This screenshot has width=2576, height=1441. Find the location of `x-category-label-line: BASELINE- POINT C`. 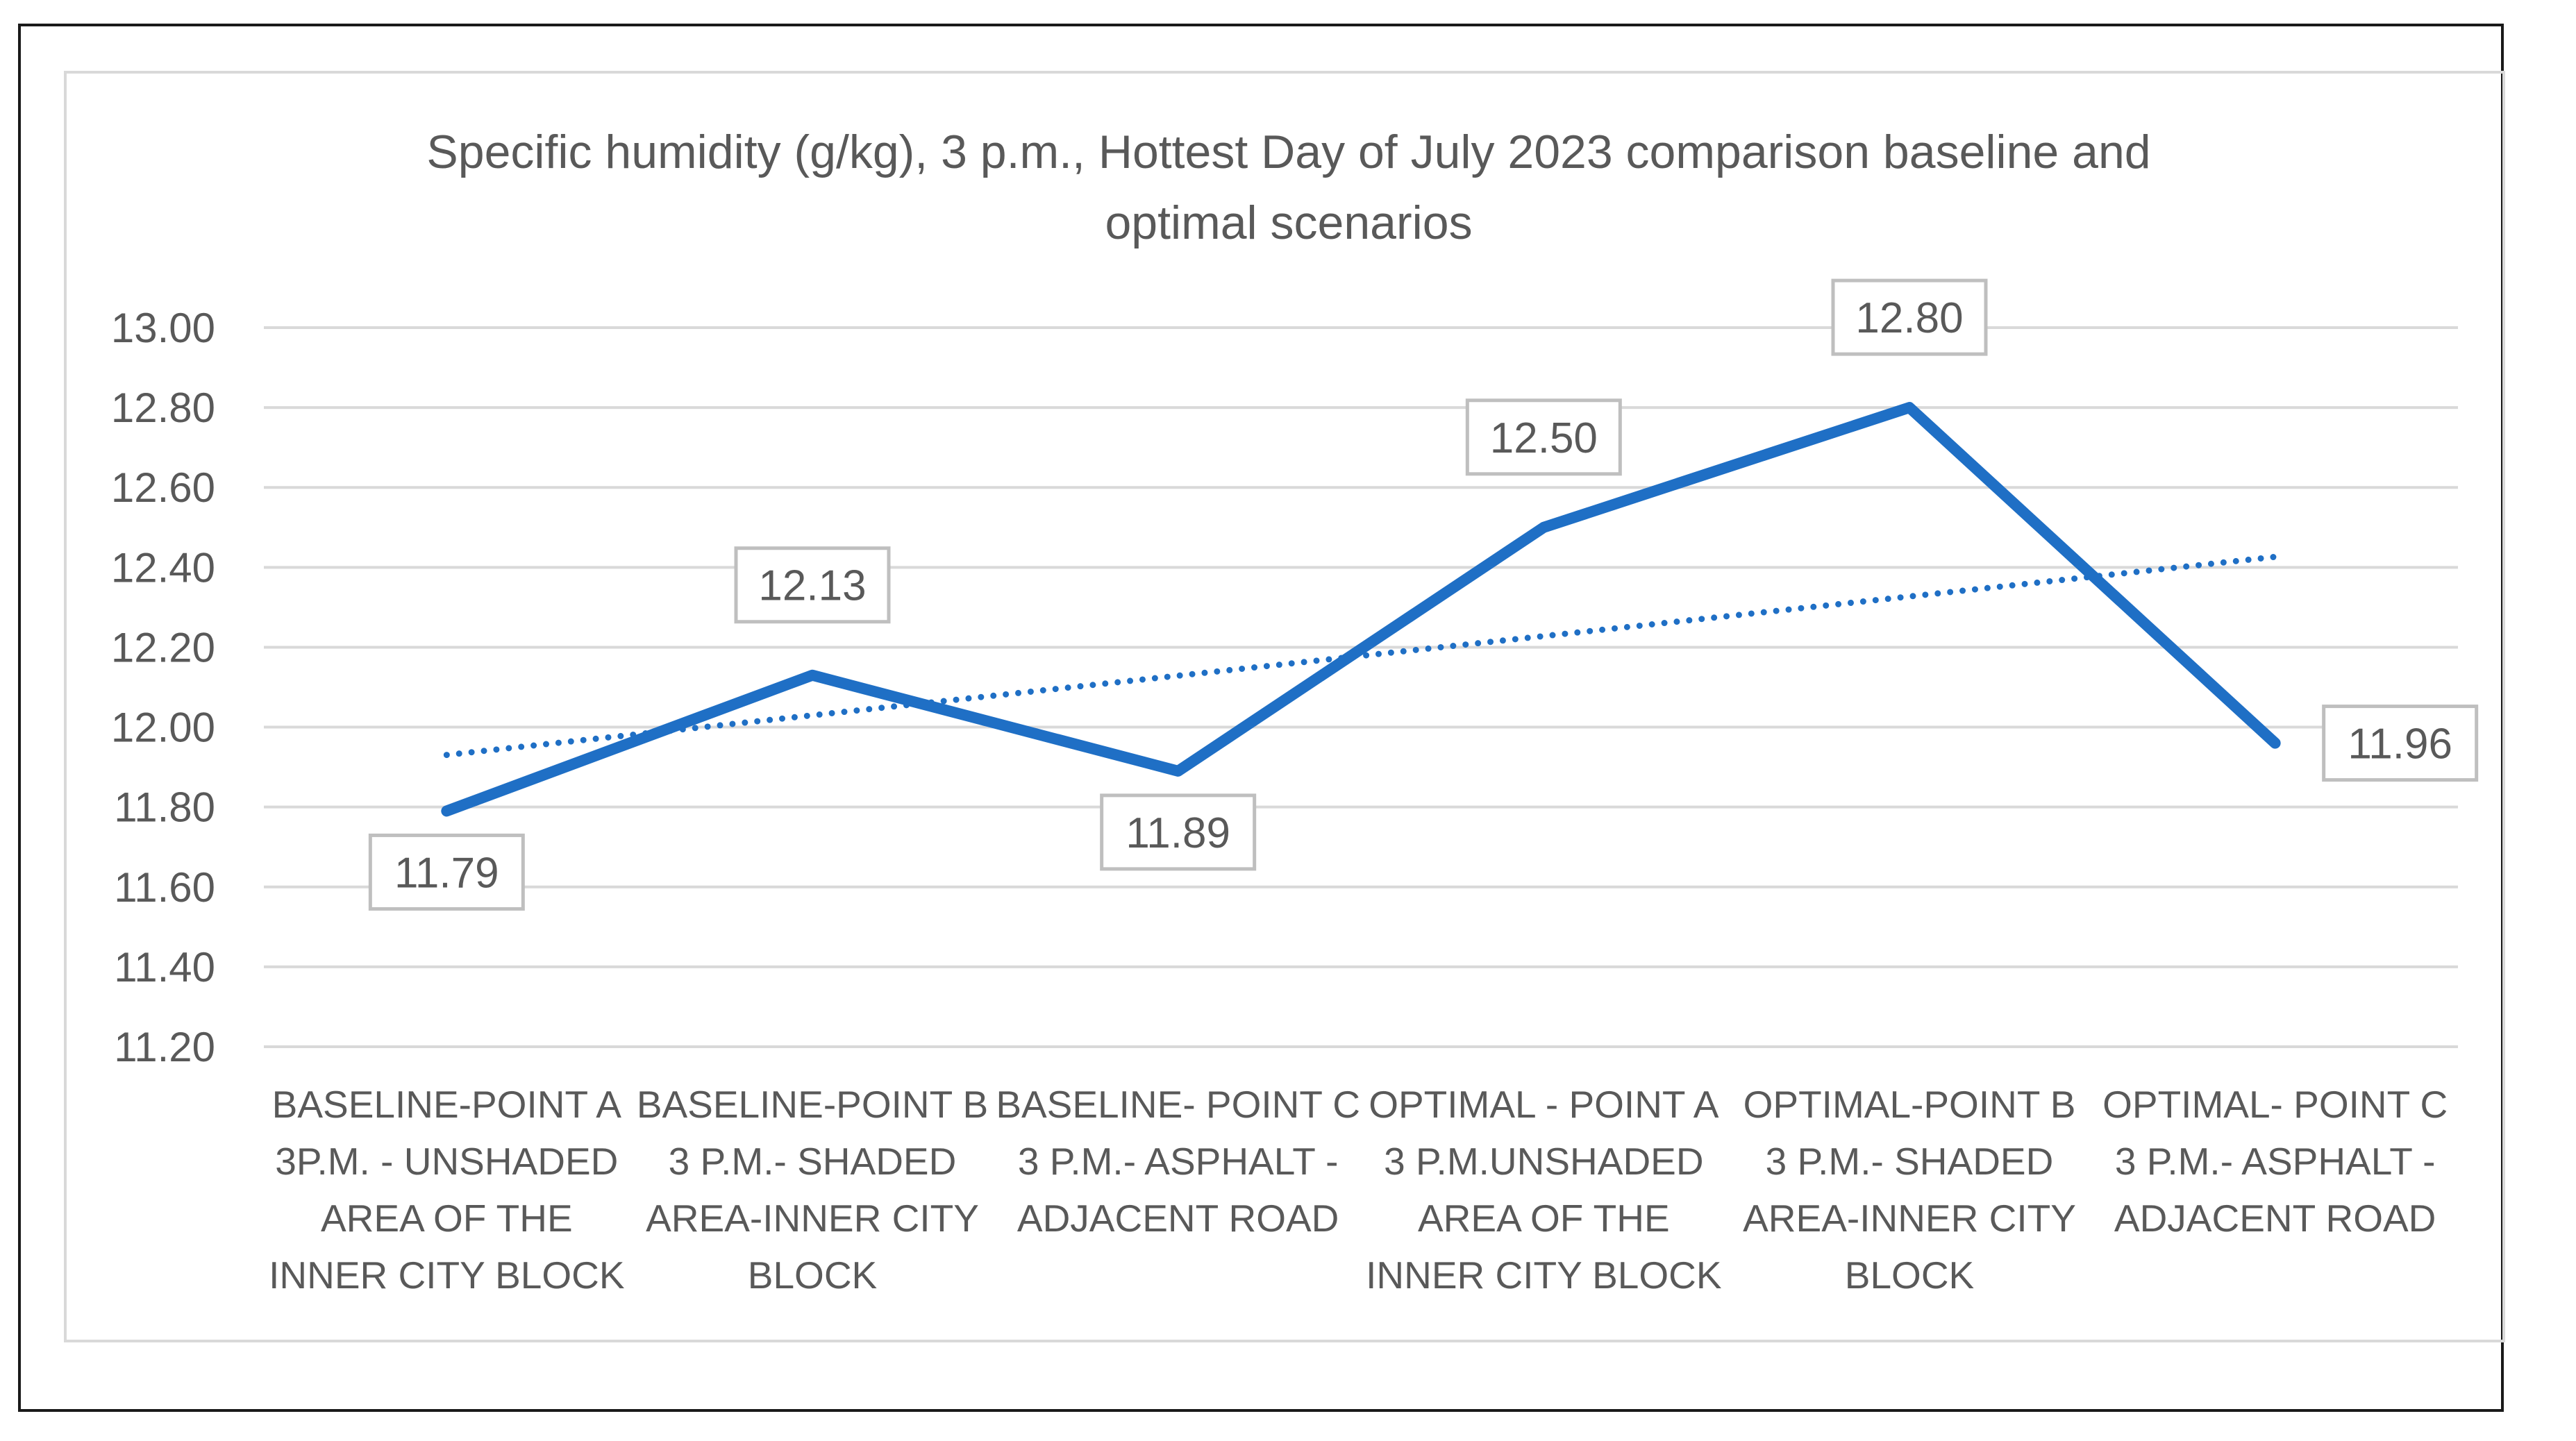

x-category-label-line: BASELINE- POINT C is located at coordinates (1178, 1104).